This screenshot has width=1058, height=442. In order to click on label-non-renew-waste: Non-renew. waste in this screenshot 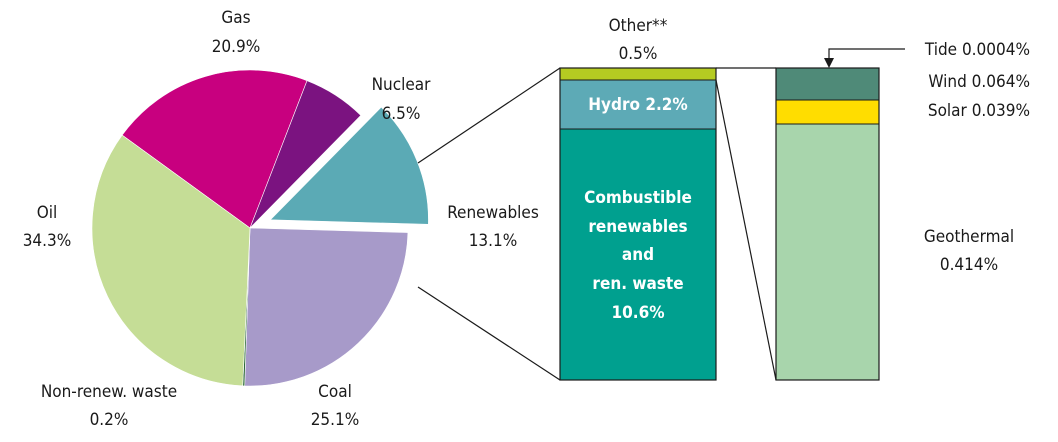, I will do `click(109, 392)`.